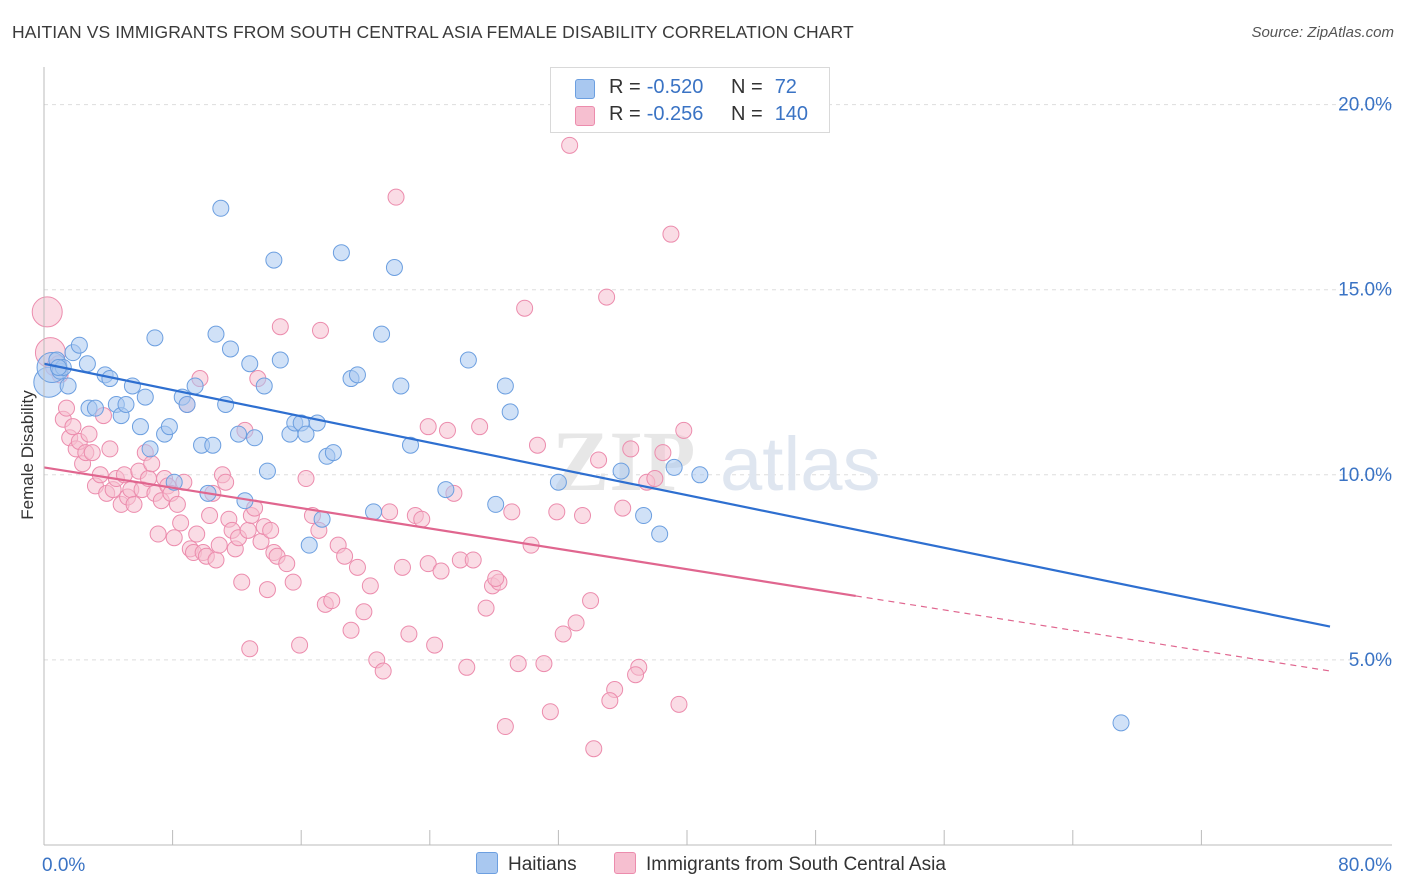 Image resolution: width=1406 pixels, height=892 pixels. Describe the element at coordinates (675, 114) in the screenshot. I see `legend-r-value: -0.256` at that location.